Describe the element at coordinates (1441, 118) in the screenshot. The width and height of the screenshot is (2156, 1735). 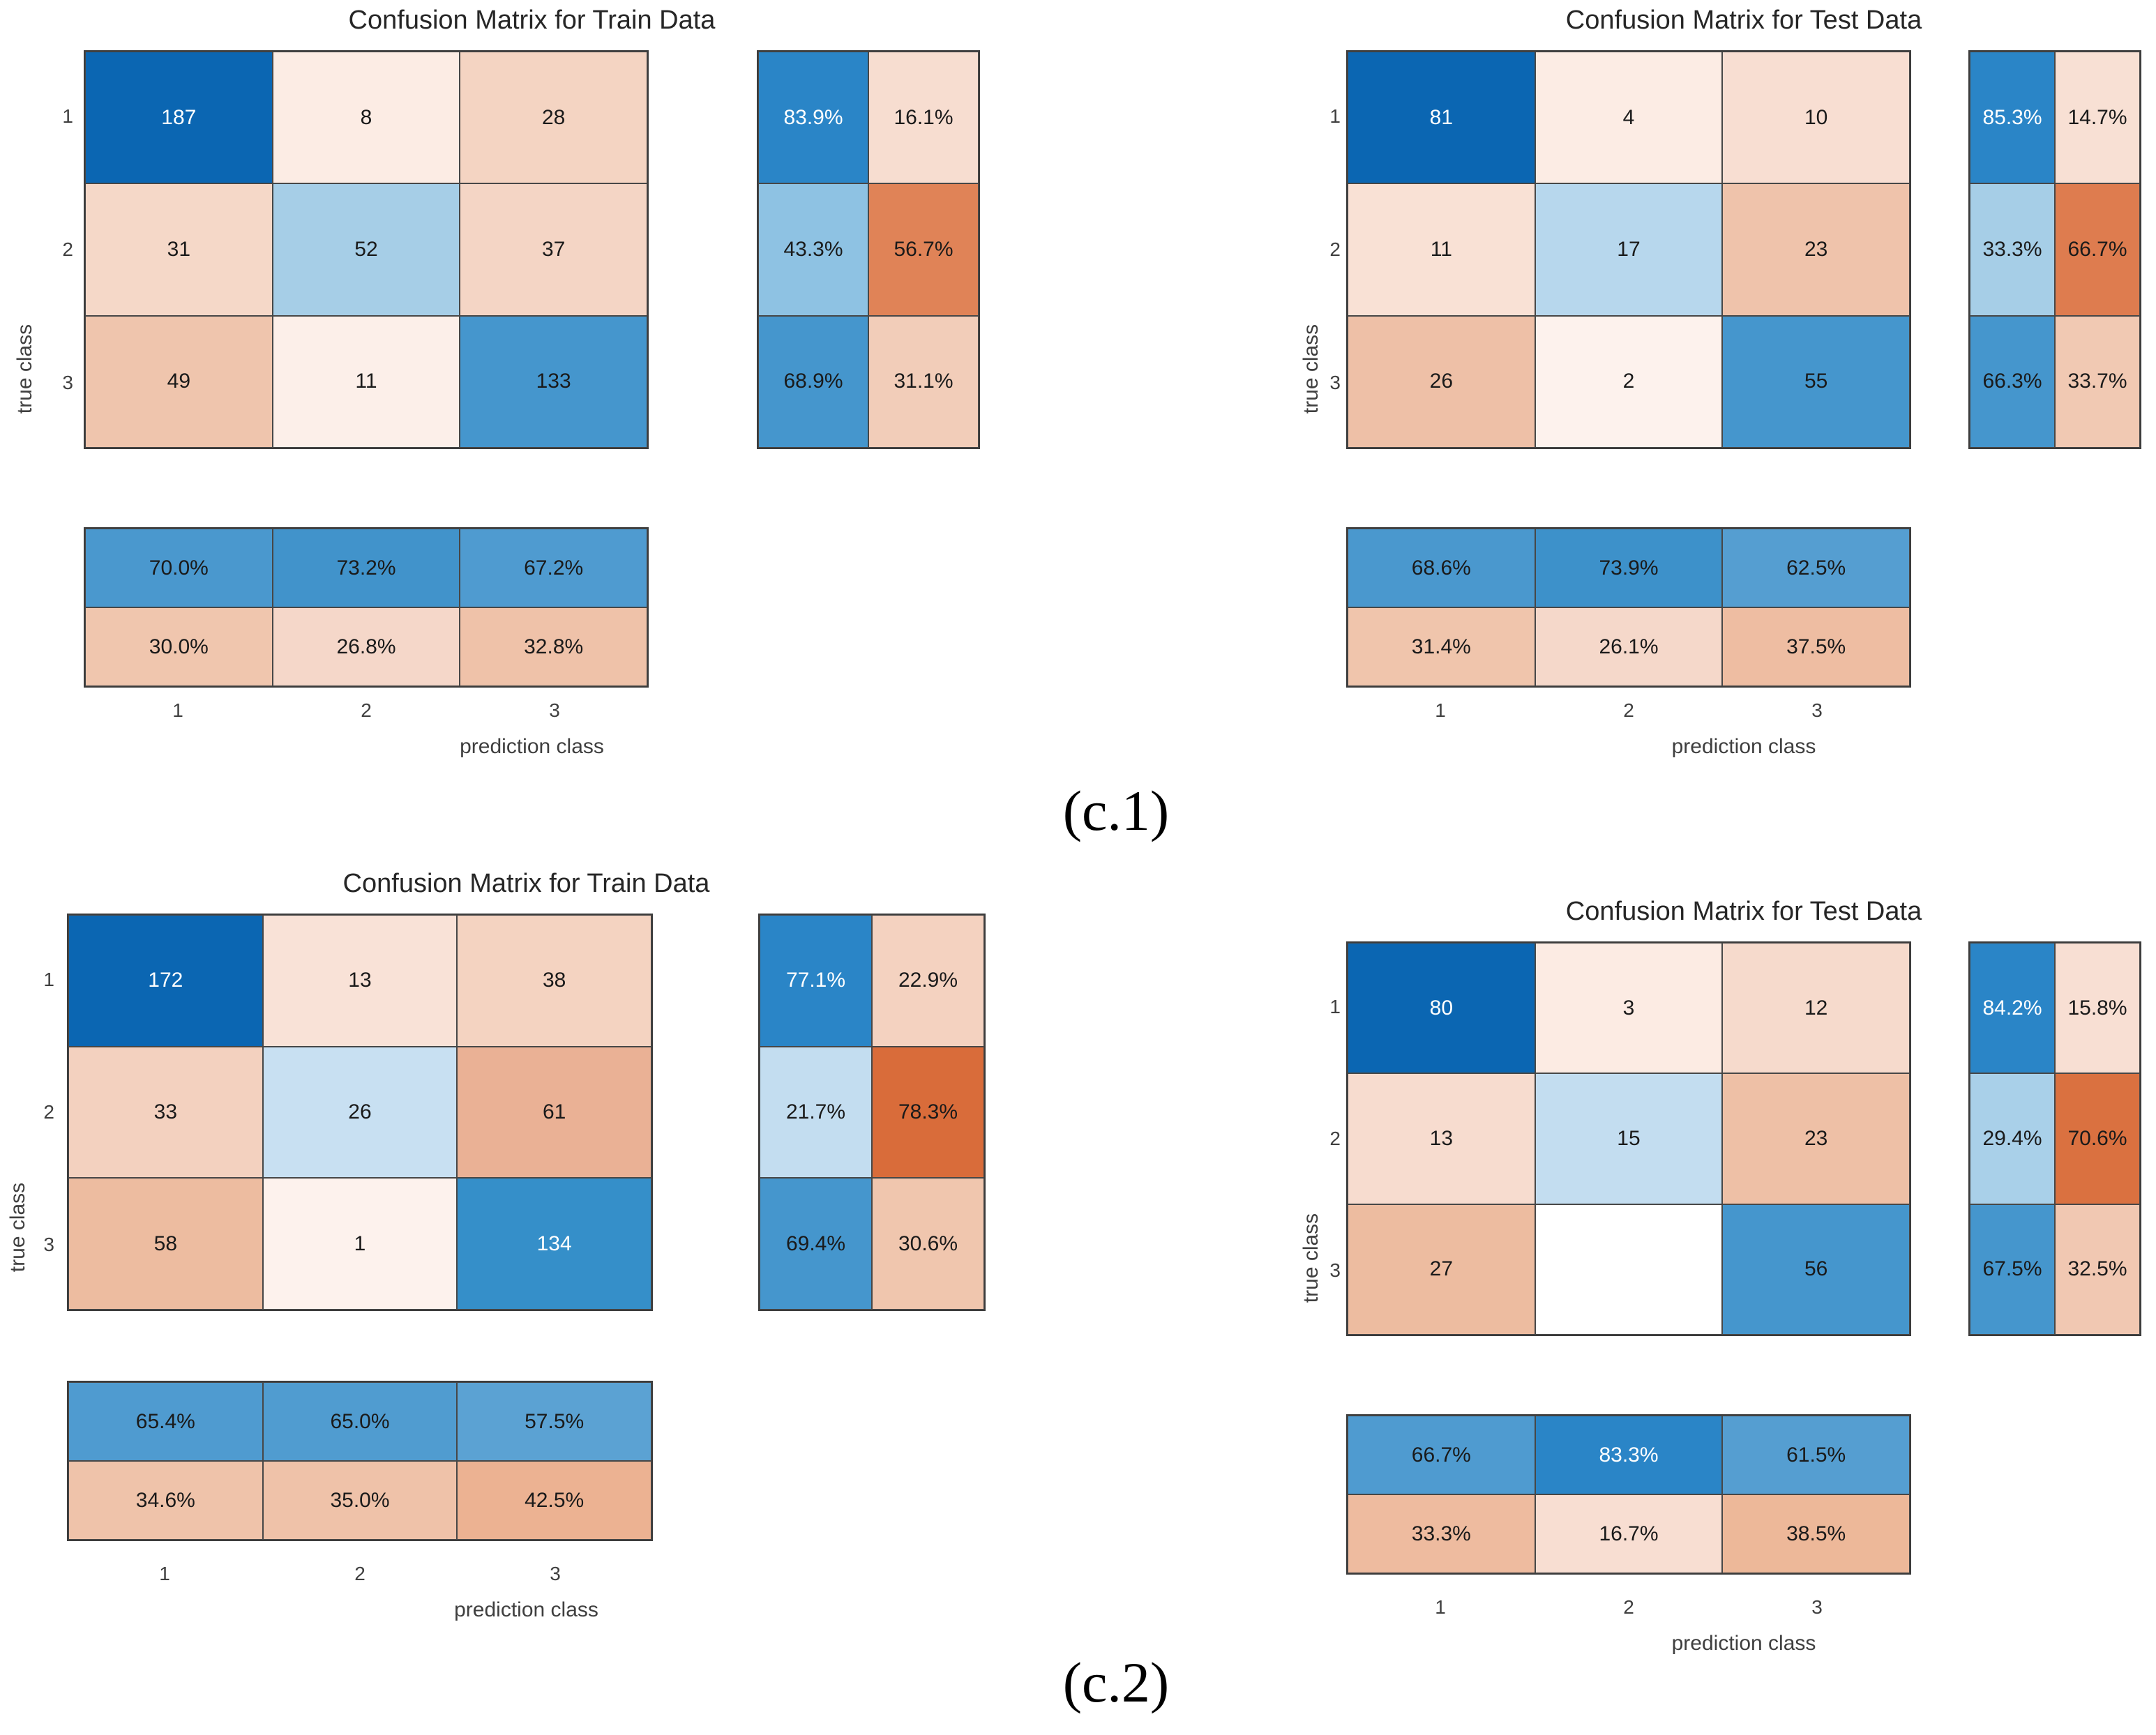
I see `main-matrix-cell: 81` at that location.